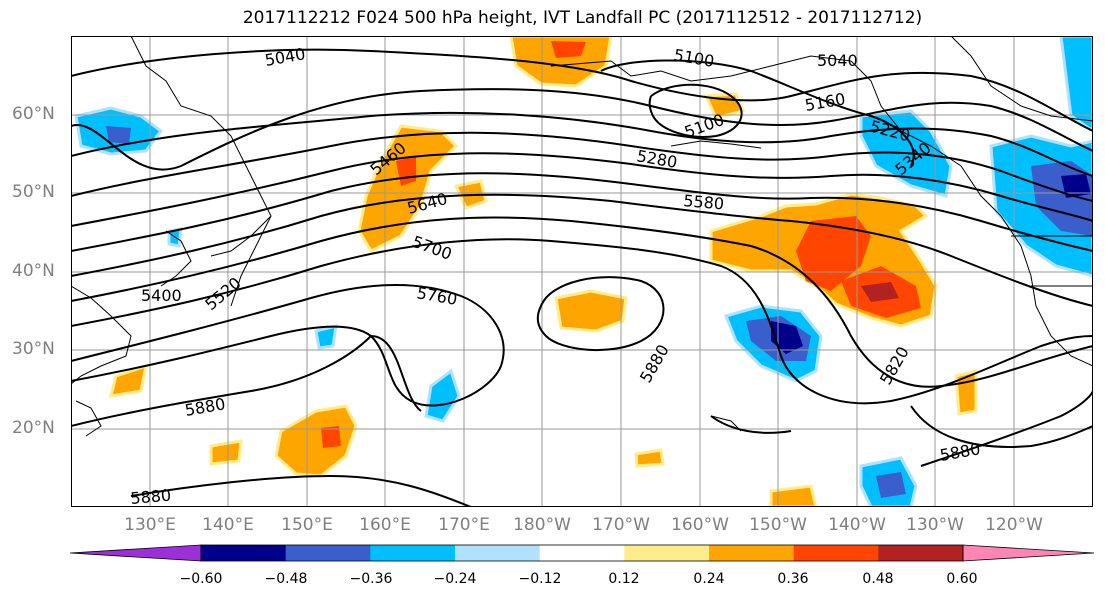 The image size is (1105, 601). What do you see at coordinates (1028, 553) in the screenshot?
I see `colorbar-extend-max` at bounding box center [1028, 553].